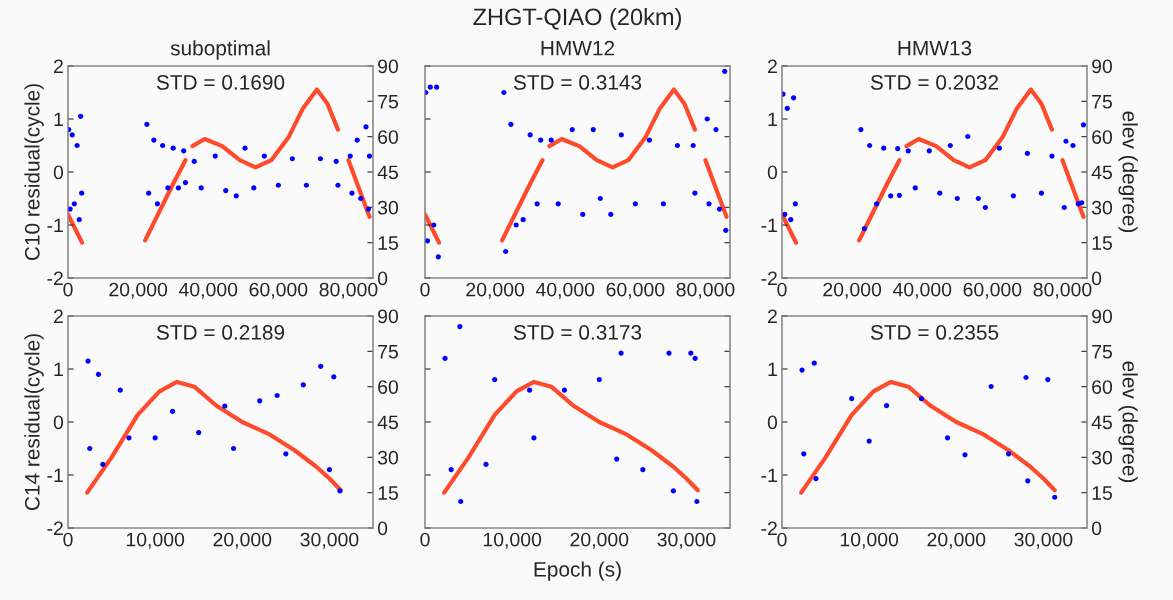  Describe the element at coordinates (992, 290) in the screenshot. I see `x-tick-label: 60,000` at that location.